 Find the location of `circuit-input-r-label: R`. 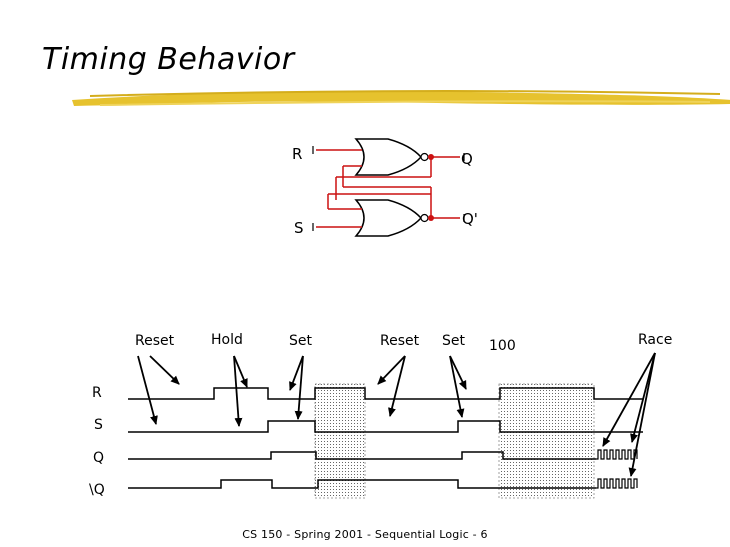

circuit-input-r-label: R is located at coordinates (297, 154).